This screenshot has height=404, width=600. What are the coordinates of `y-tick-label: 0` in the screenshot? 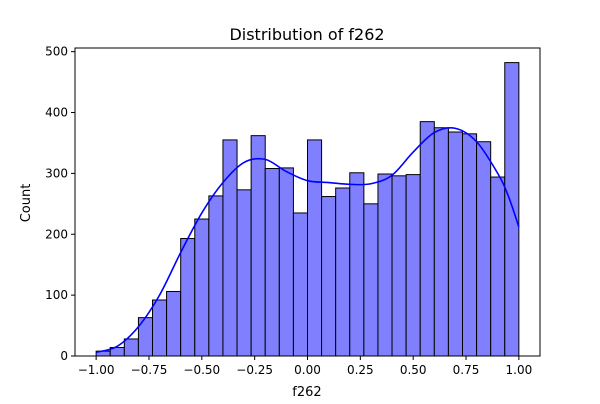 It's located at (64, 356).